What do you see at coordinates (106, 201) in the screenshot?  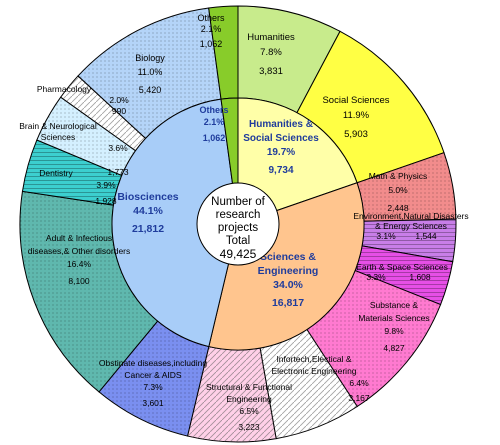 I see `outer-dentistry-count: 1,928` at bounding box center [106, 201].